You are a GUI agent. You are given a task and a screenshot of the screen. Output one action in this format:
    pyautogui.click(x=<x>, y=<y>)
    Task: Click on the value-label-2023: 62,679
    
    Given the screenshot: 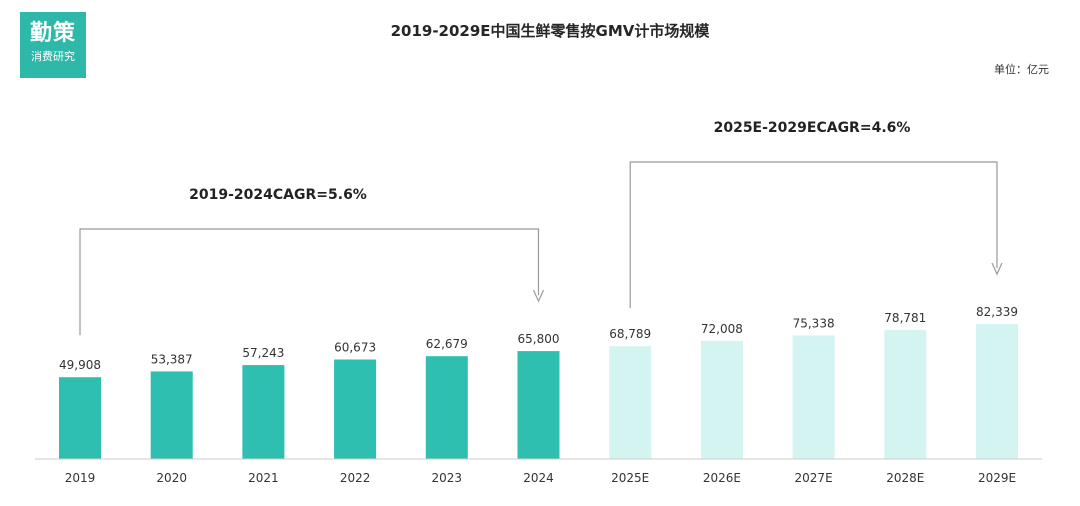 What is the action you would take?
    pyautogui.click(x=447, y=344)
    